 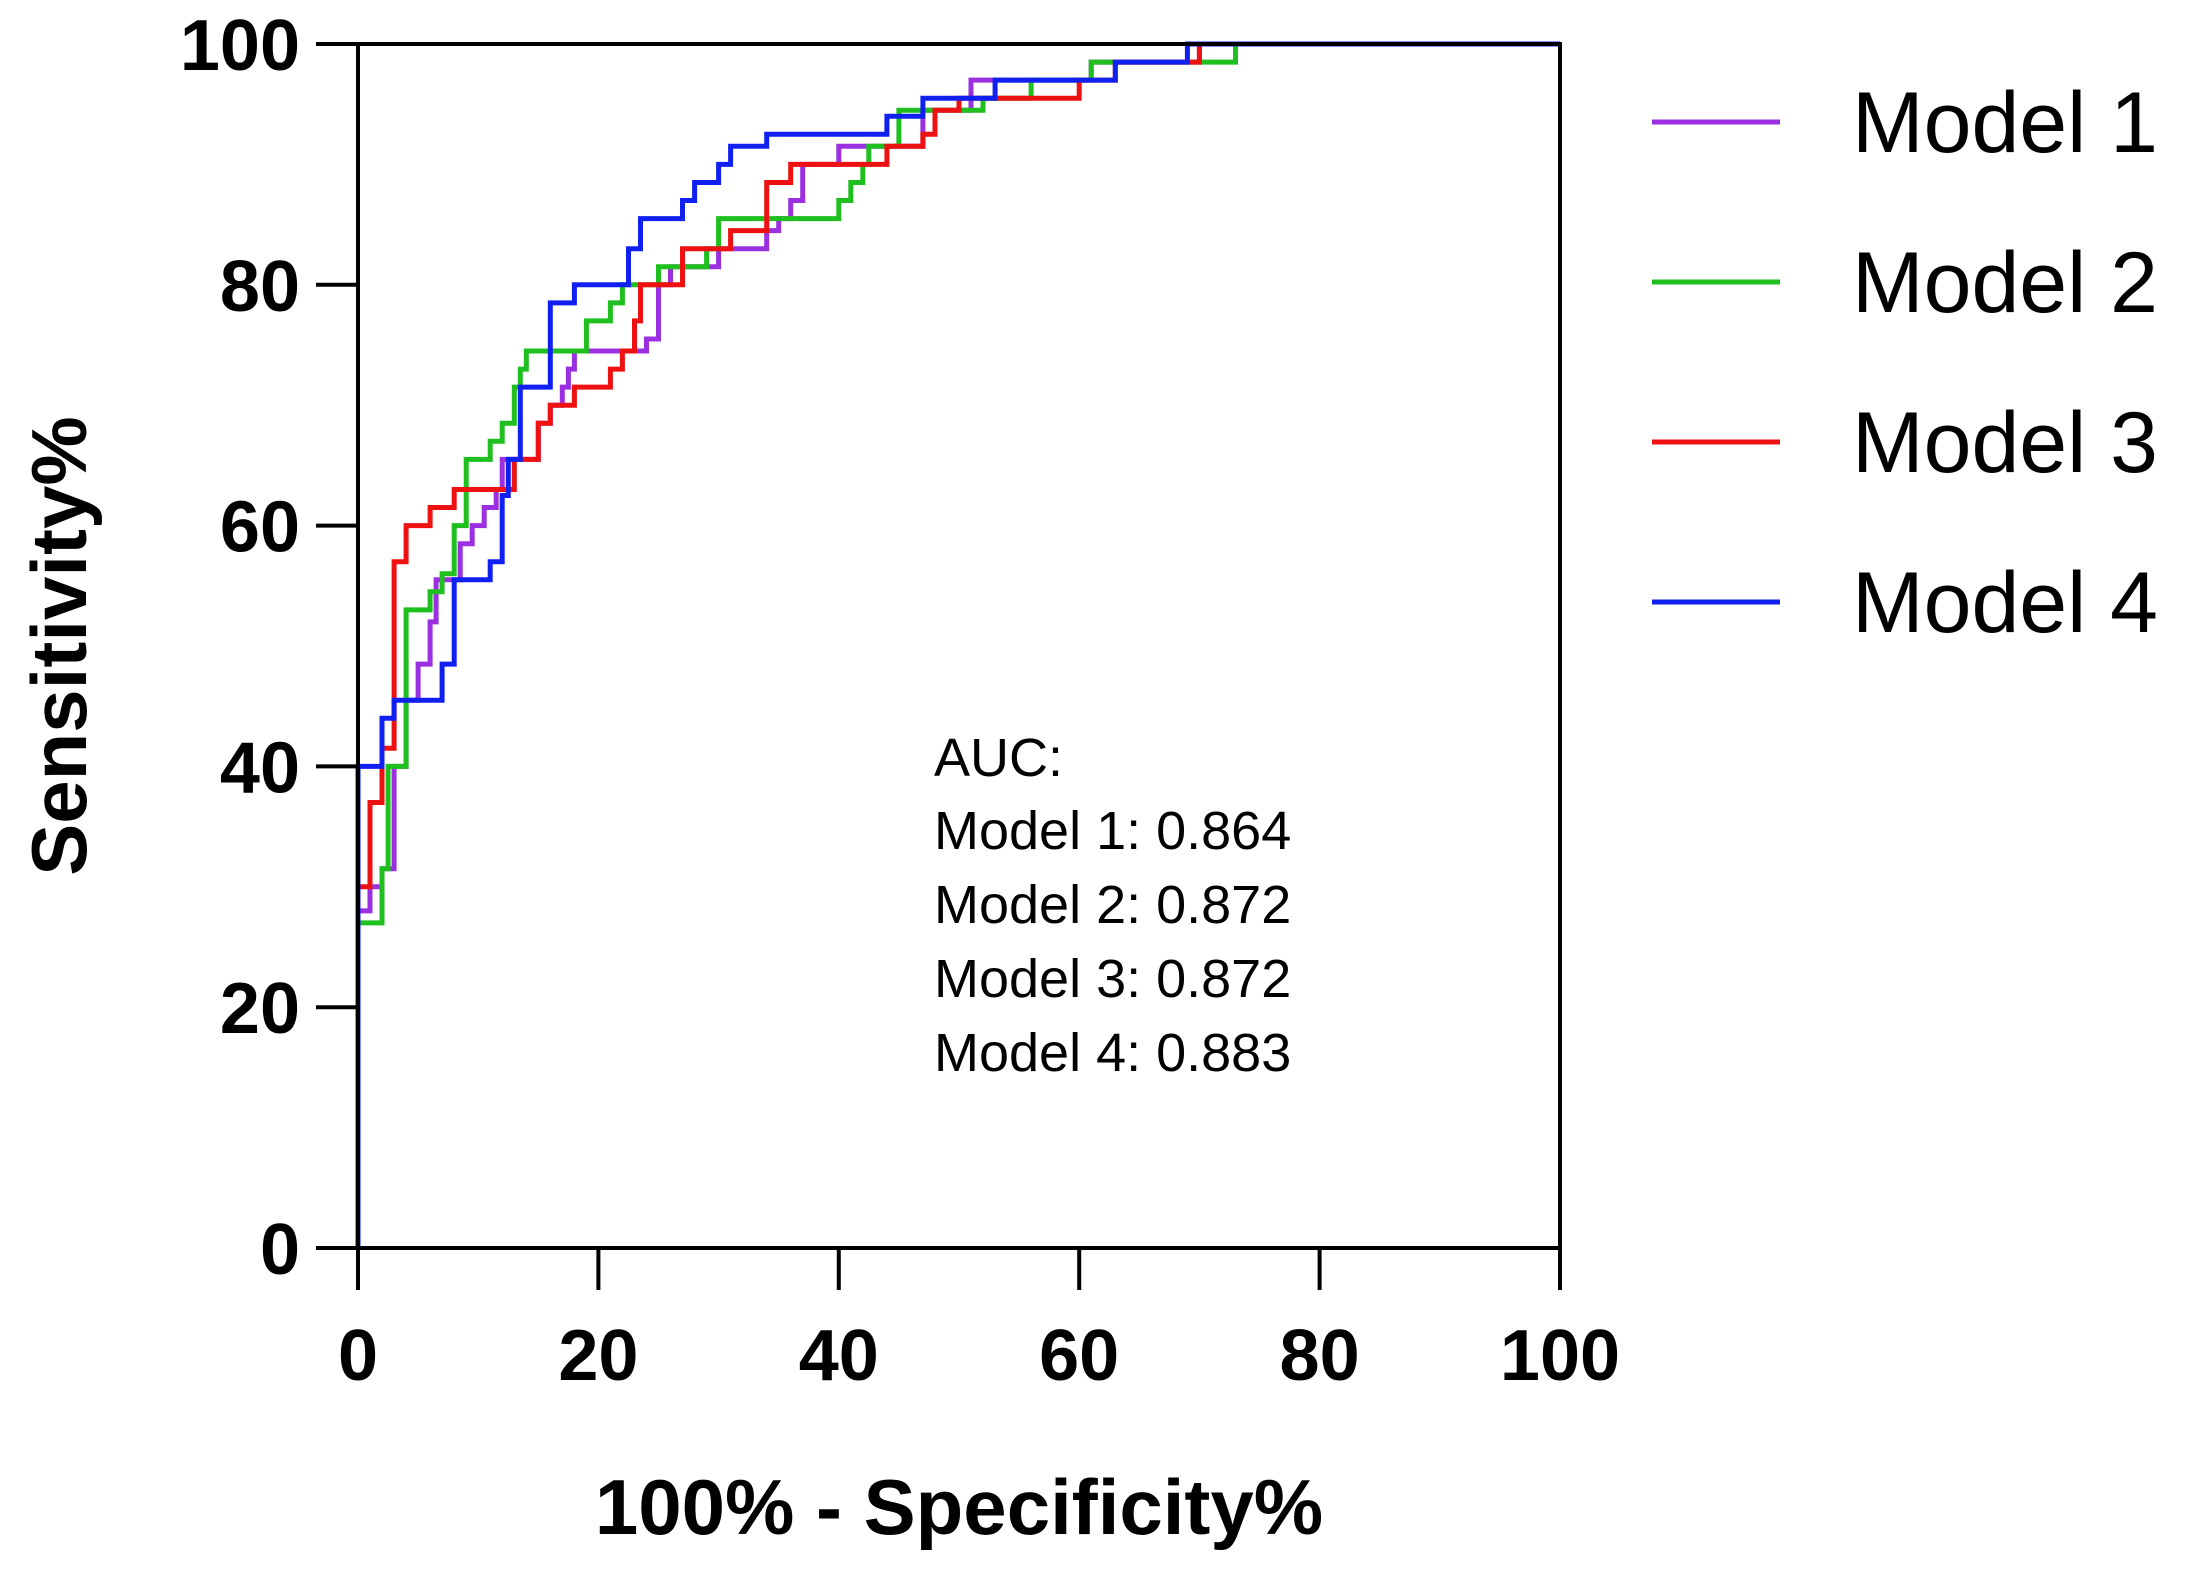 What do you see at coordinates (1560, 1356) in the screenshot?
I see `x-tick-label-100: 100` at bounding box center [1560, 1356].